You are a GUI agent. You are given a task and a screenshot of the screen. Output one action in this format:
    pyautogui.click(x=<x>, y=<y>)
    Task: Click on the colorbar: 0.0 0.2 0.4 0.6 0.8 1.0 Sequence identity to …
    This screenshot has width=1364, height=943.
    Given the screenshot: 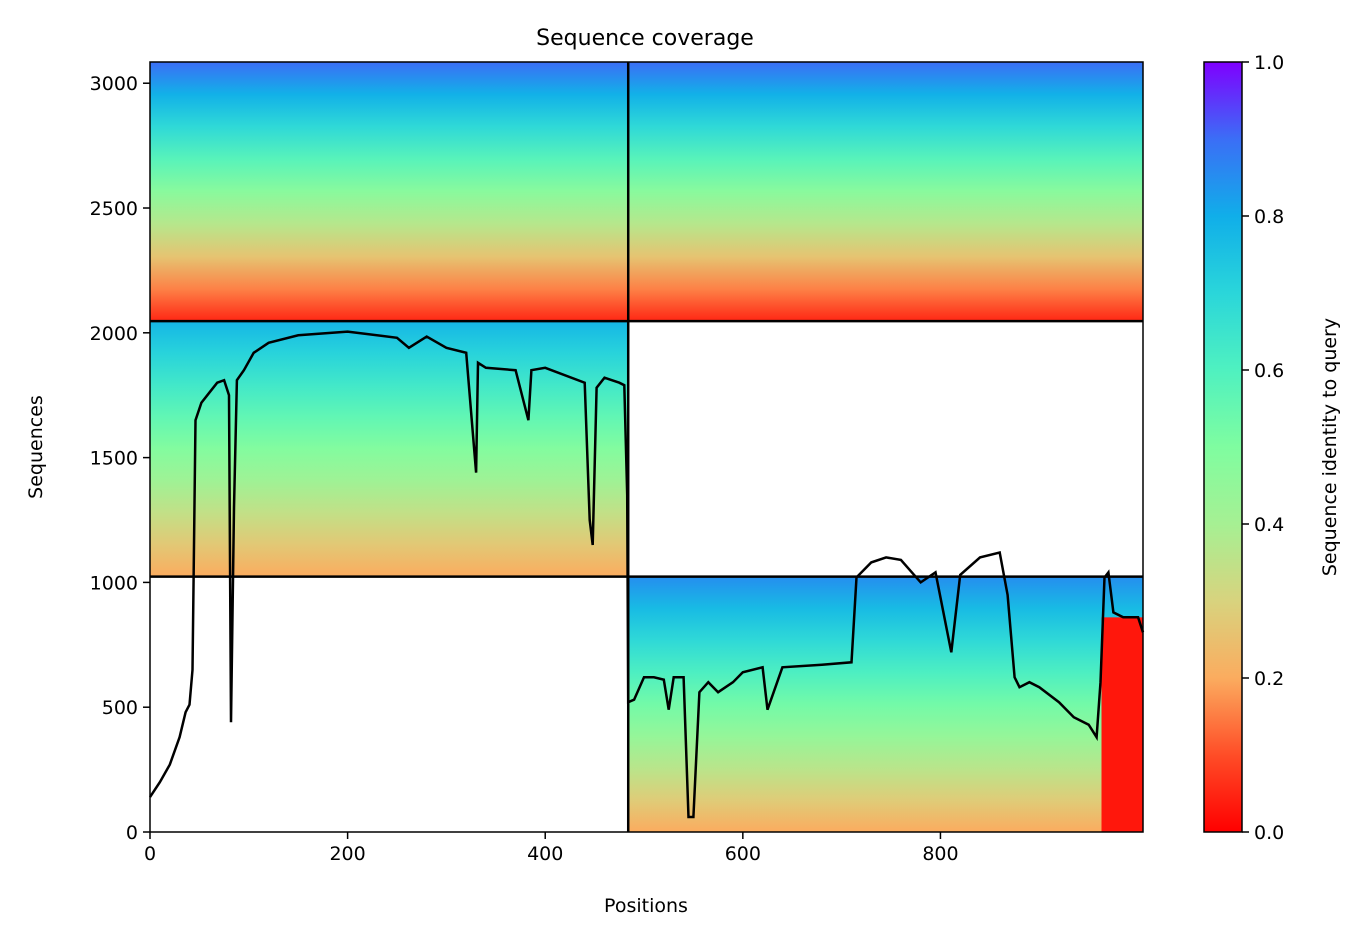 What is the action you would take?
    pyautogui.click(x=1272, y=448)
    